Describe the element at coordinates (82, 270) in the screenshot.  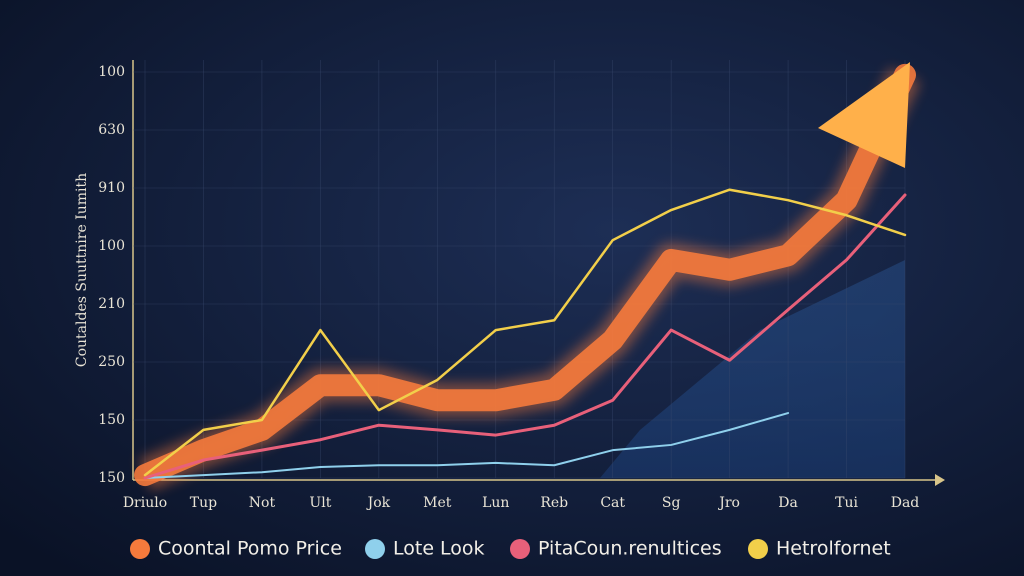
I see `y-axis-title: Coutaldes Suuttnire Iumith` at that location.